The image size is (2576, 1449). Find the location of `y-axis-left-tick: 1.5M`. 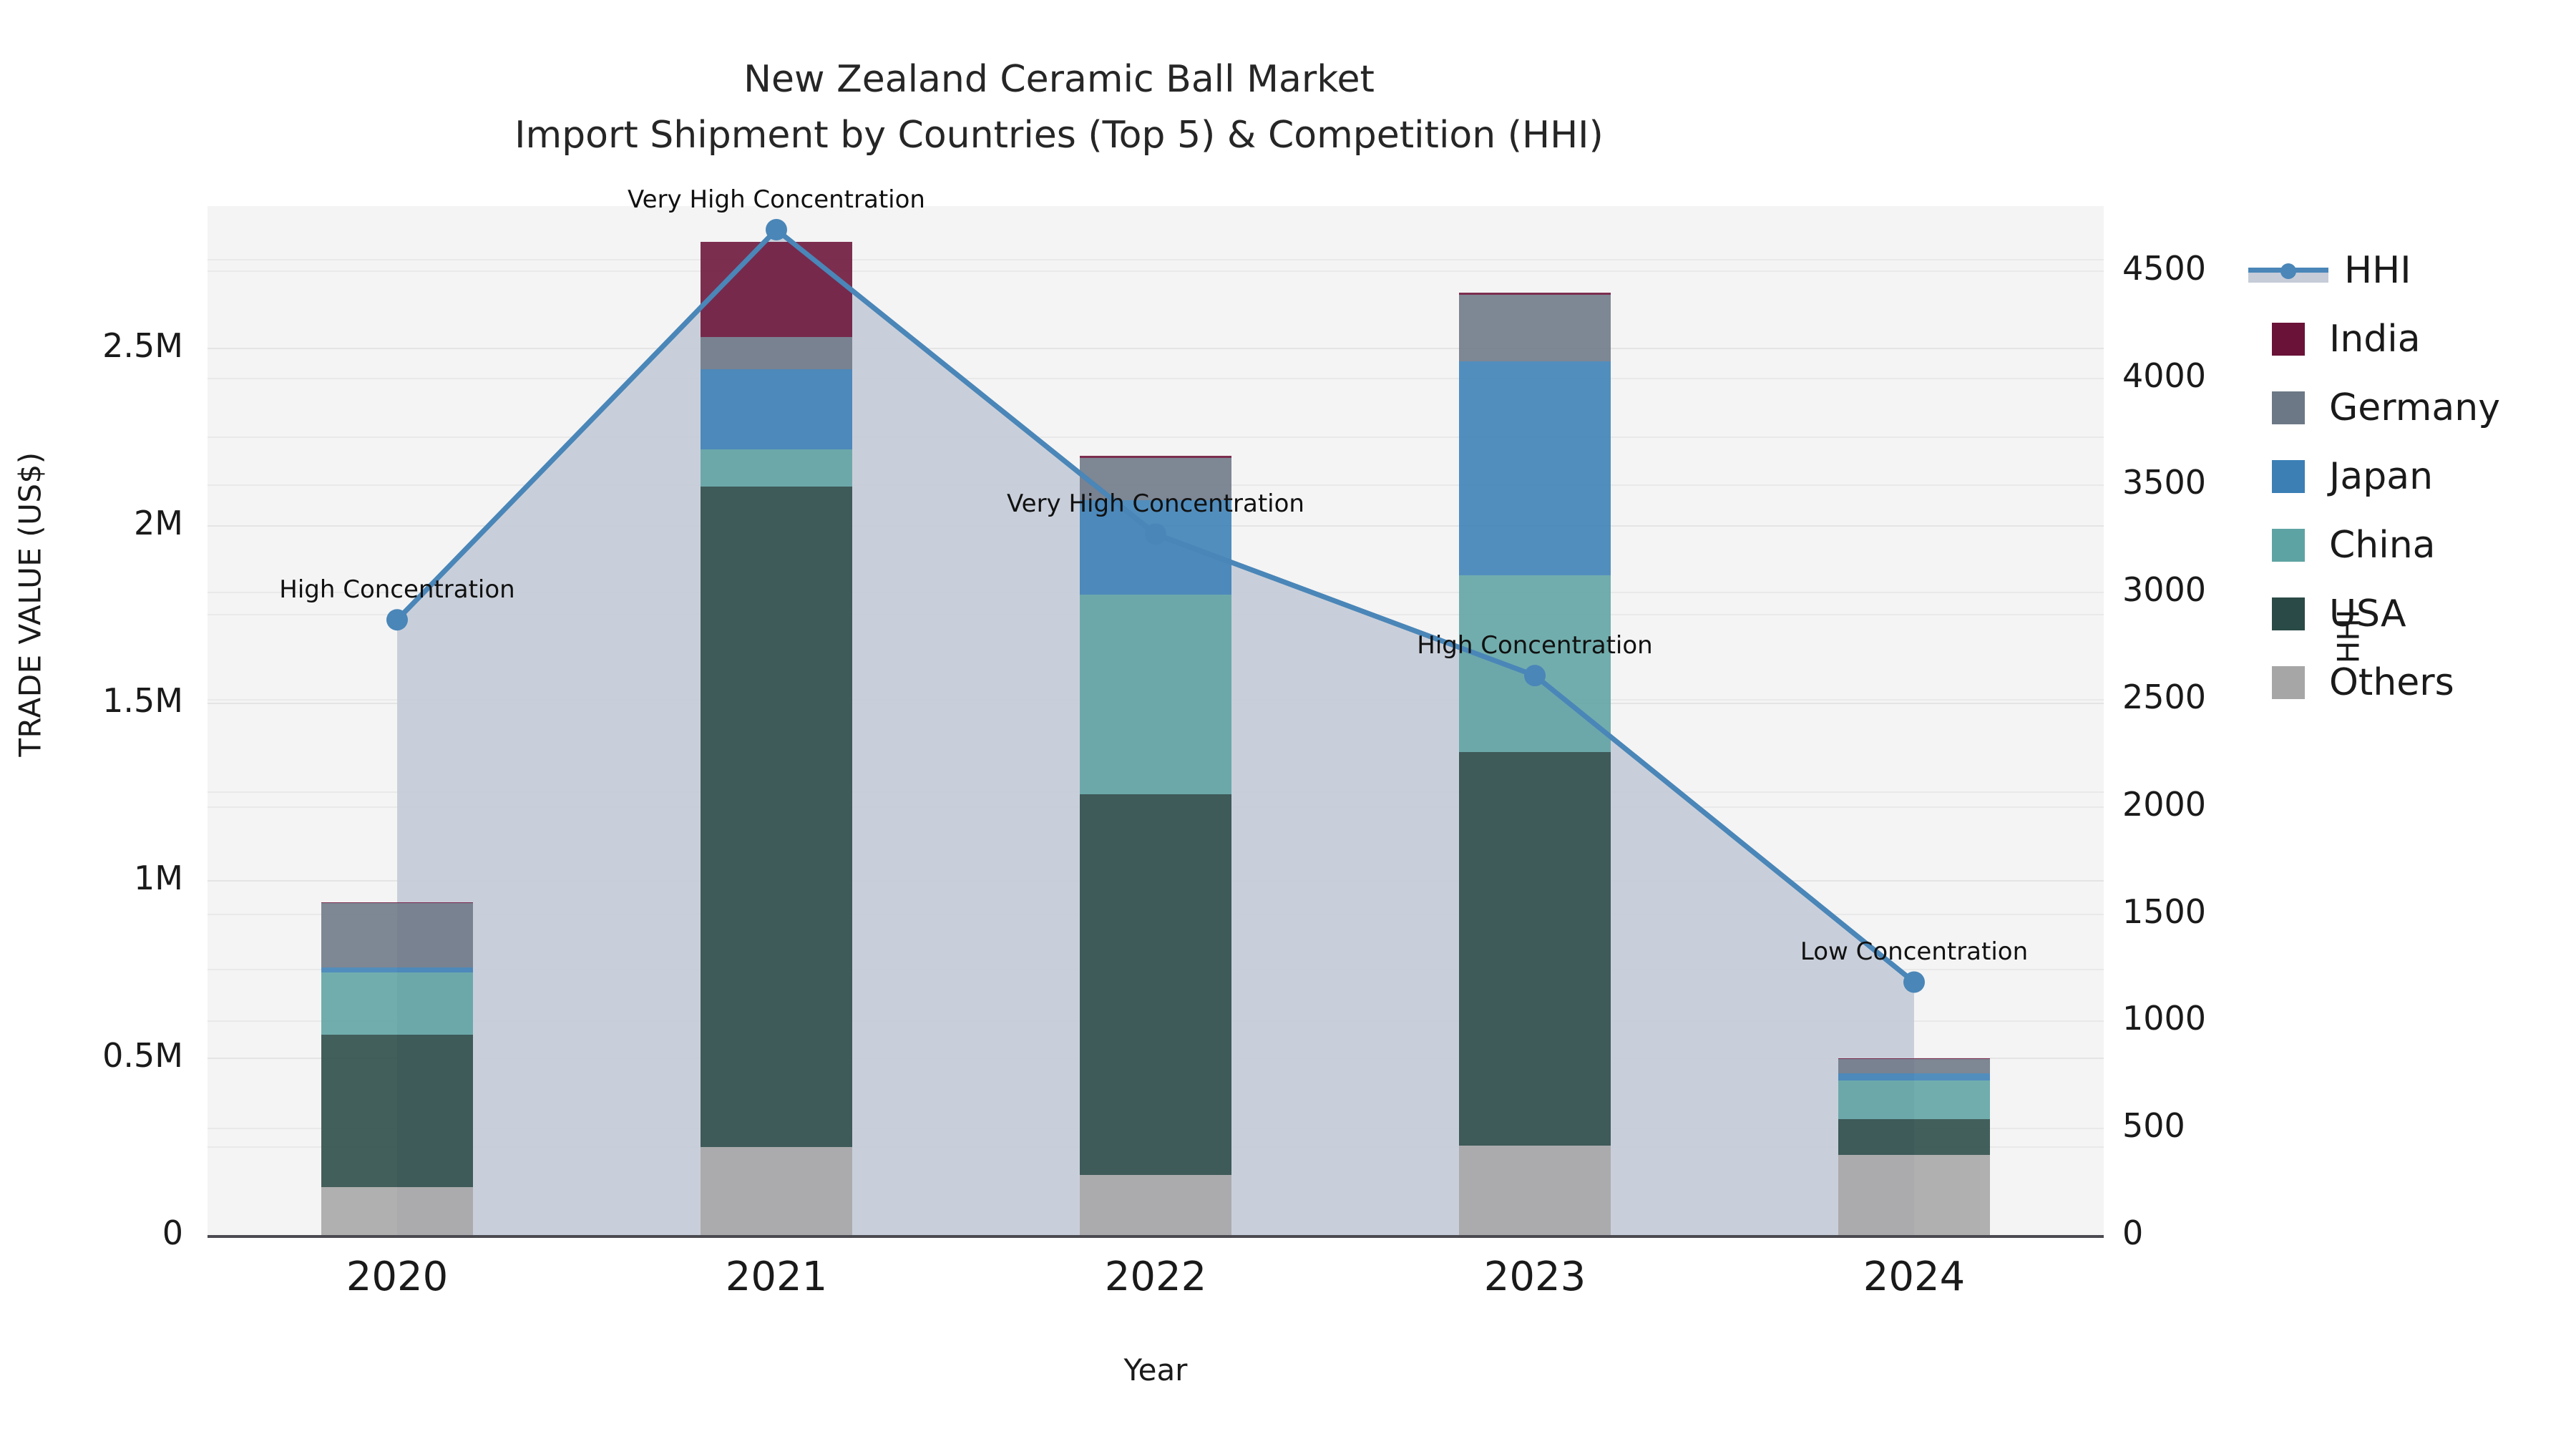

y-axis-left-tick: 1.5M is located at coordinates (142, 701).